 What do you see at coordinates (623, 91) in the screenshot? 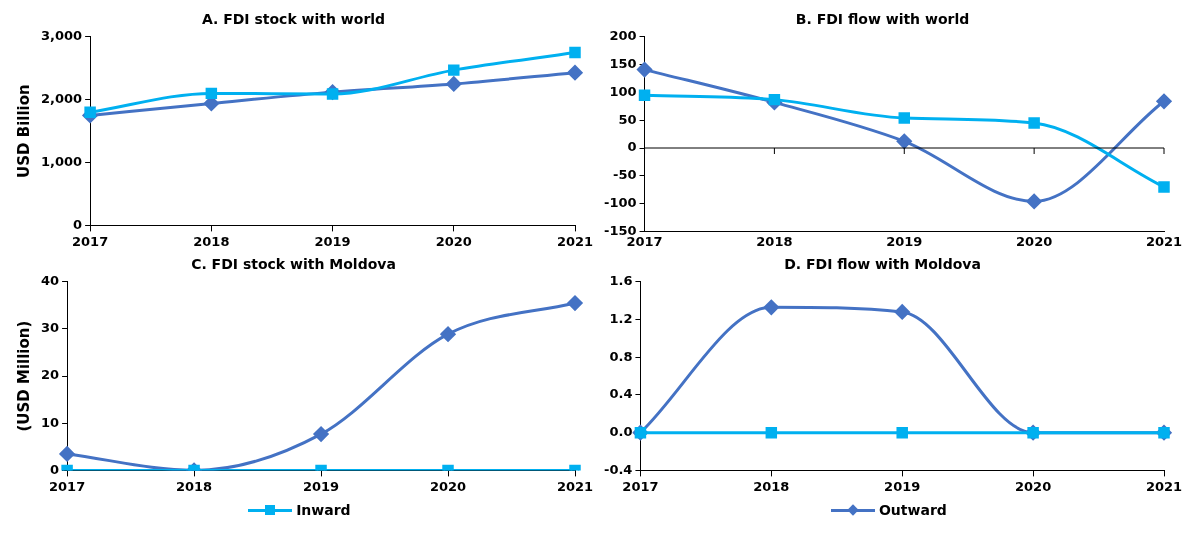
I see `y-tick-label: 100` at bounding box center [623, 91].